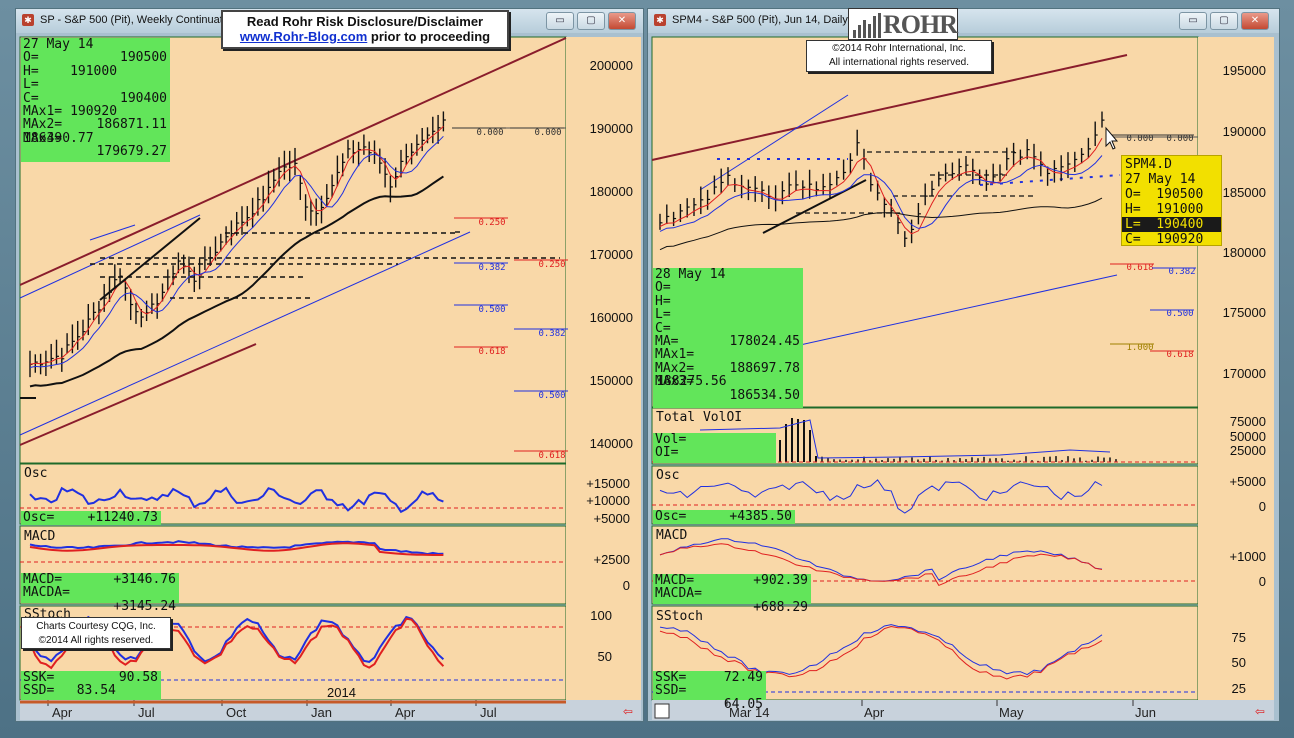 The height and width of the screenshot is (738, 1294). What do you see at coordinates (1011, 712) in the screenshot?
I see `right-date-label: May` at bounding box center [1011, 712].